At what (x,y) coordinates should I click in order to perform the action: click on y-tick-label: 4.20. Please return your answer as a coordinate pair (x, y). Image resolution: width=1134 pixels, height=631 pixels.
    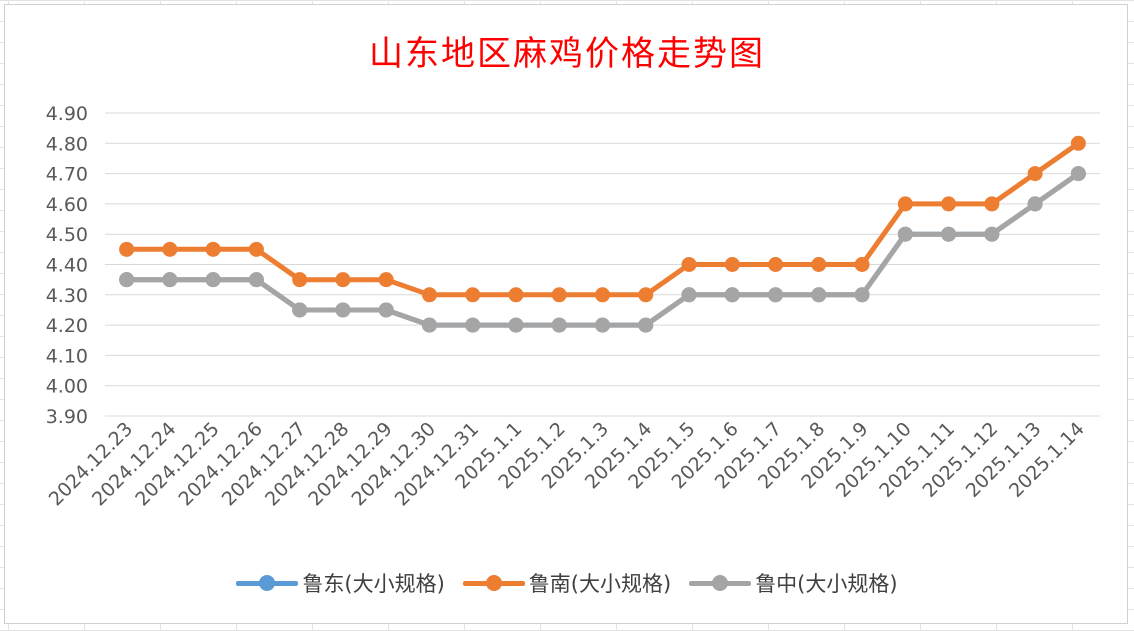
    Looking at the image, I should click on (67, 326).